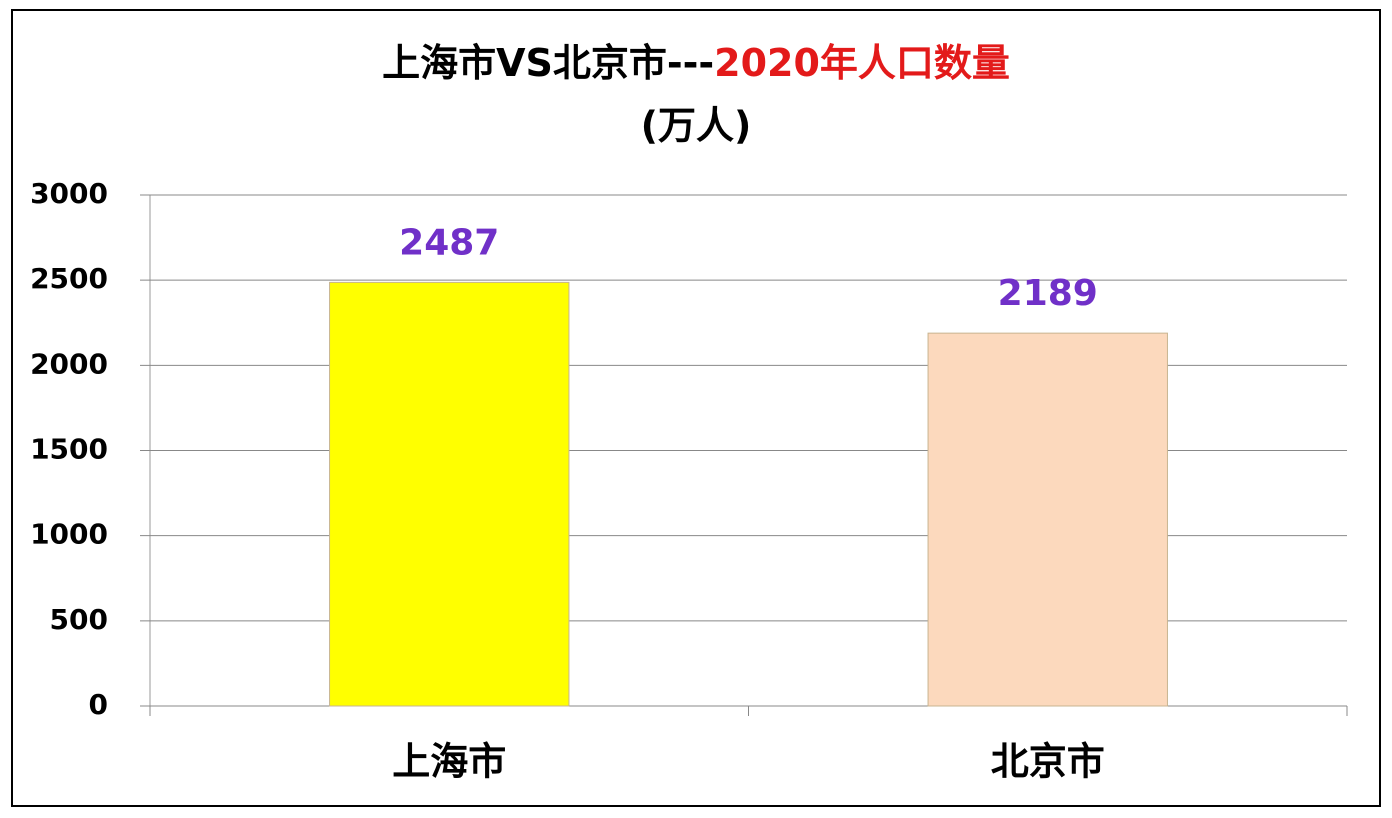 The height and width of the screenshot is (818, 1392). Describe the element at coordinates (1048, 293) in the screenshot. I see `value-label: 2189` at that location.